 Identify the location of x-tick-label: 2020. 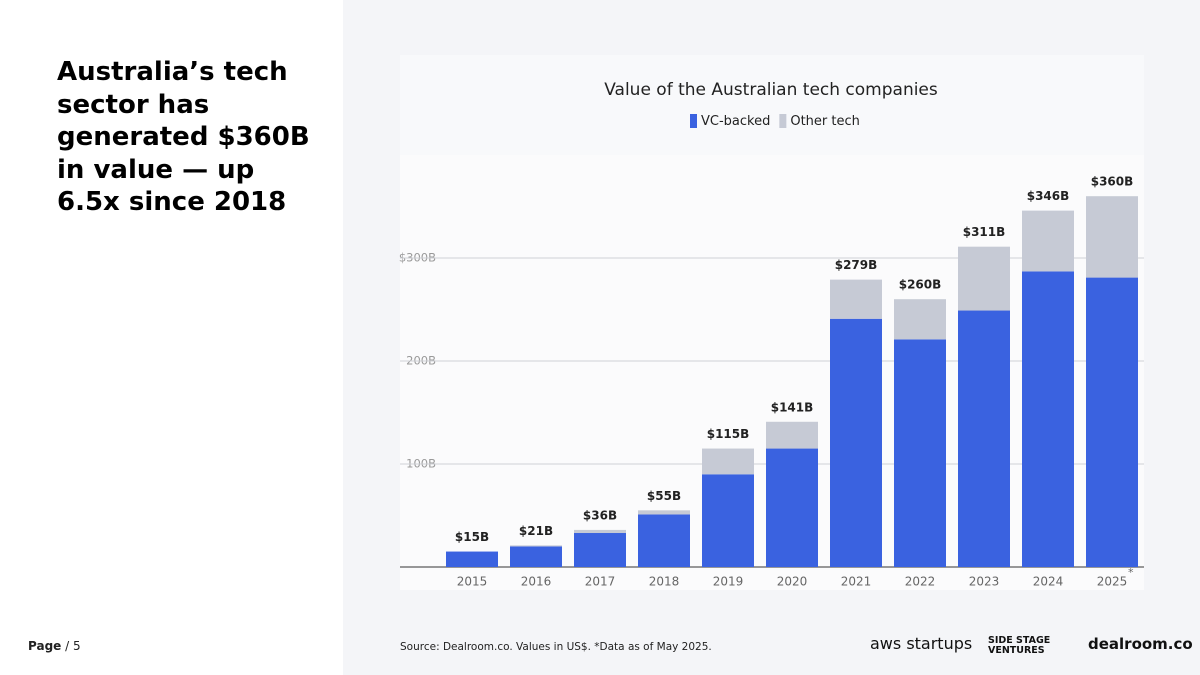
(792, 582).